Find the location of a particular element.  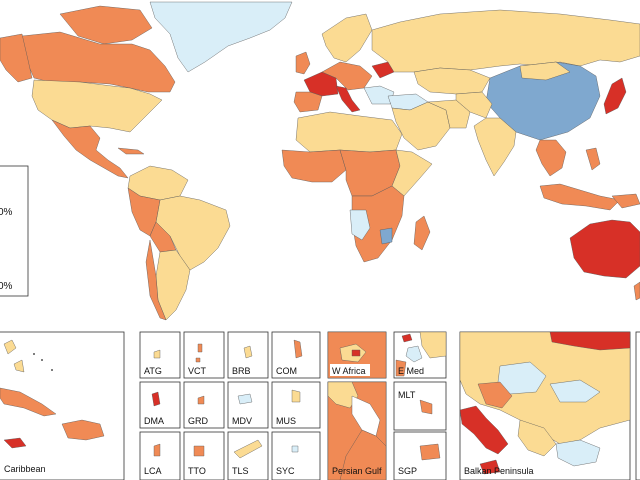

region-zimbabwe is located at coordinates (386, 236).